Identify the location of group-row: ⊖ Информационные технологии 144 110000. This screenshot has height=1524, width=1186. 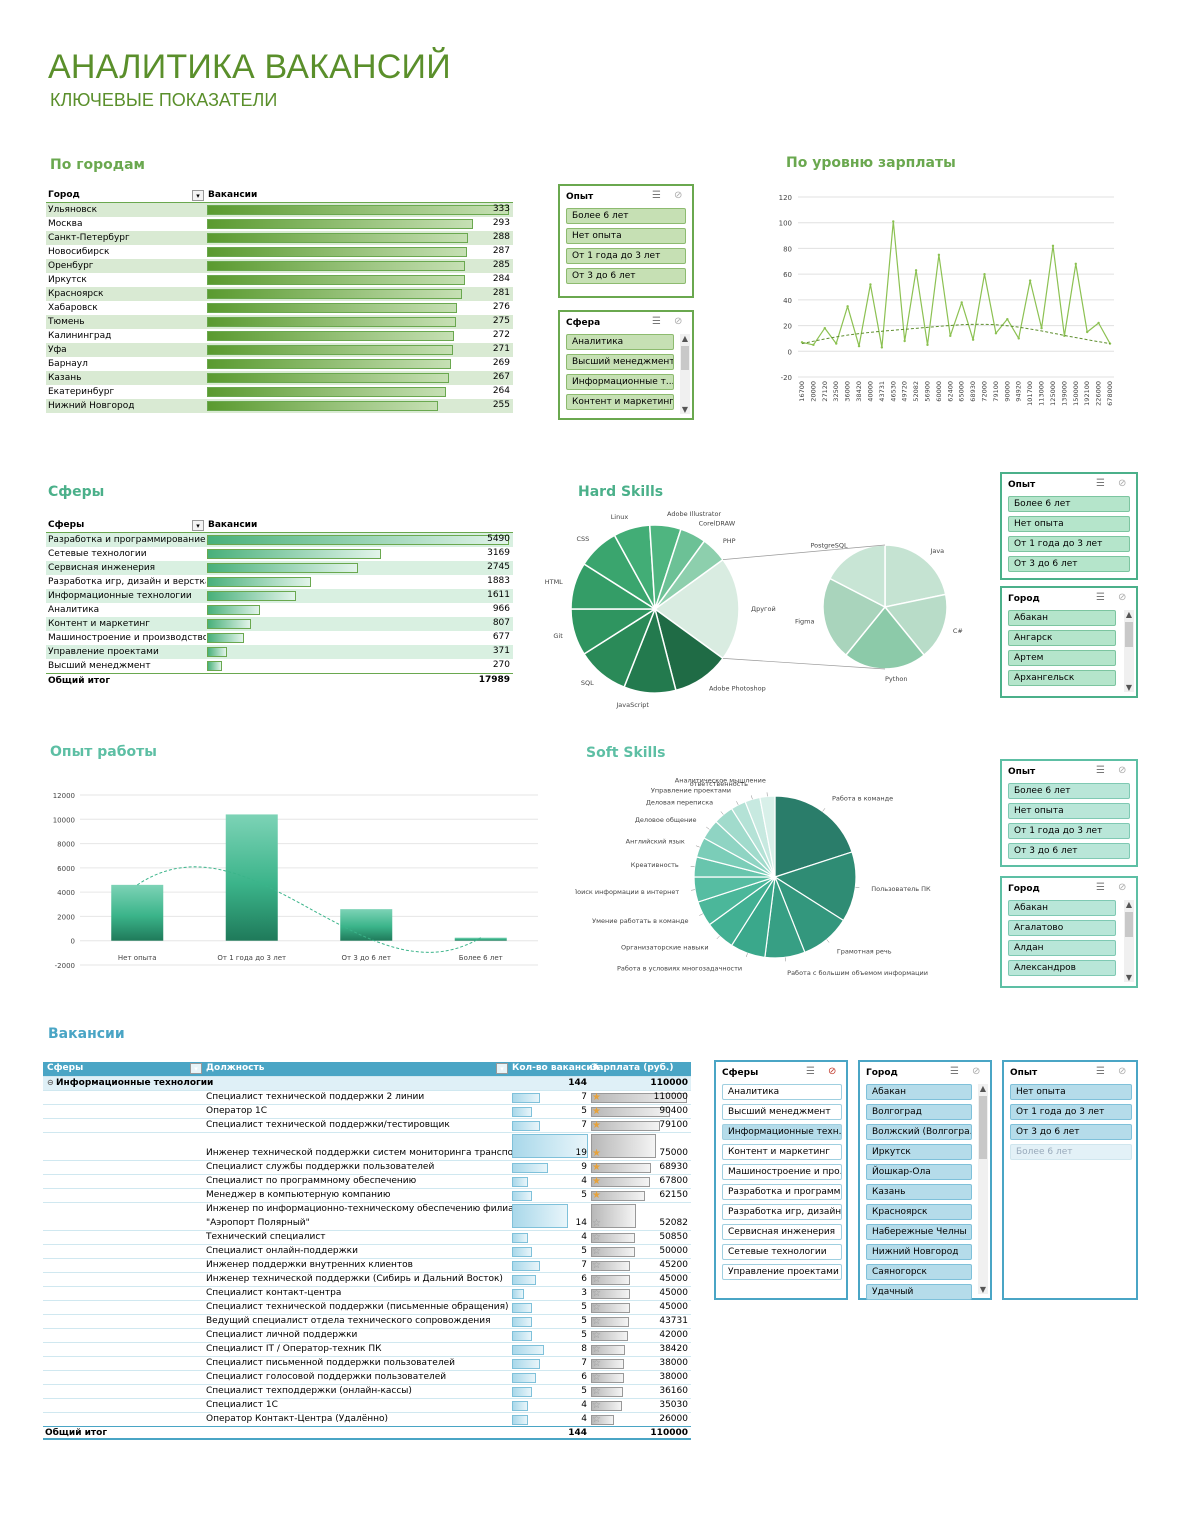
(367, 1083).